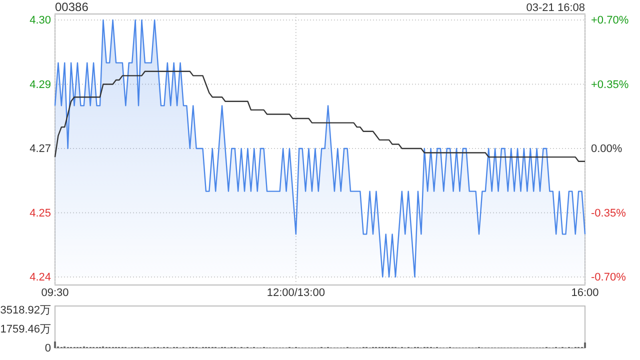 This screenshot has height=360, width=640. I want to click on y-tick-label: 4.30, so click(40, 20).